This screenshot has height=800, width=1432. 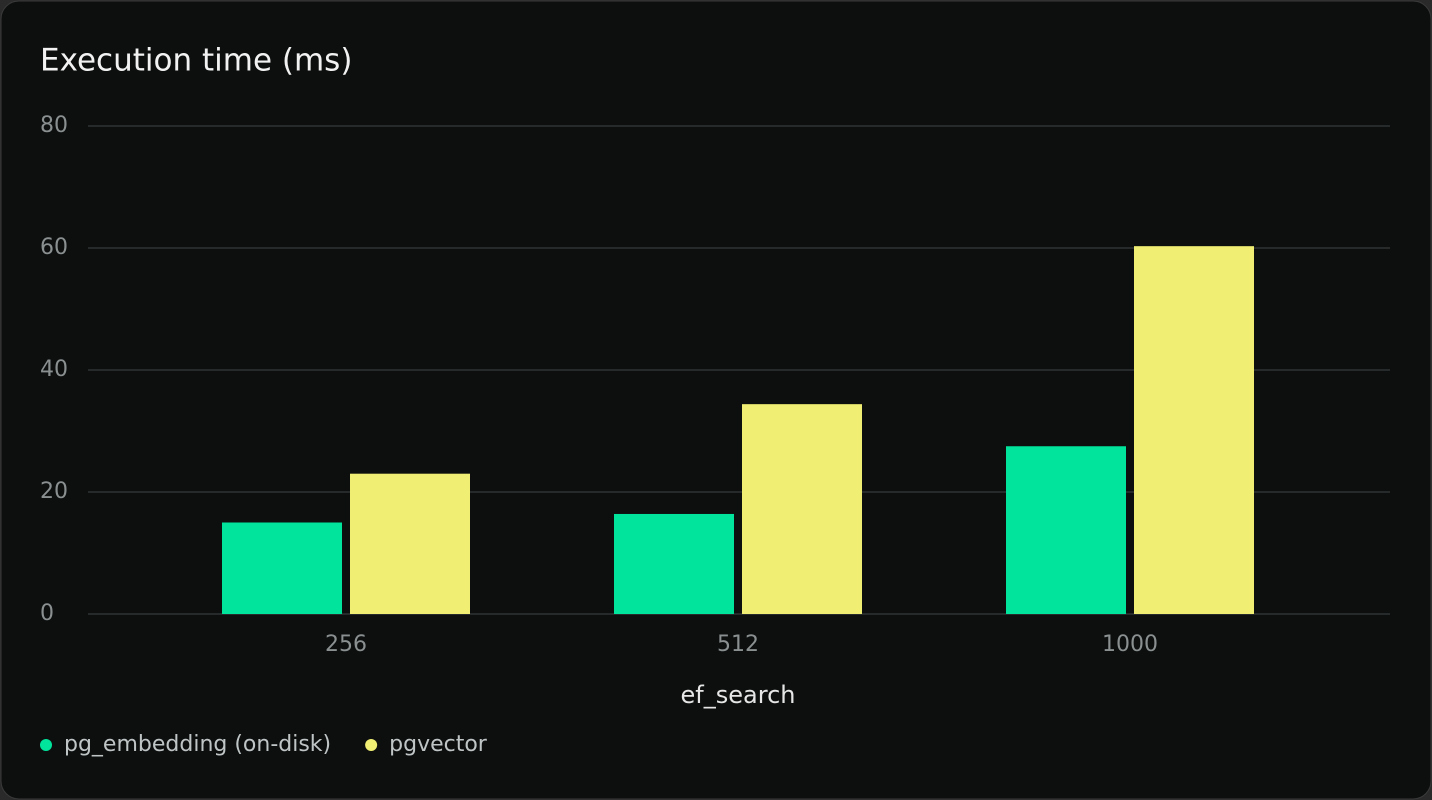 I want to click on x-tick-label: 256, so click(x=346, y=644).